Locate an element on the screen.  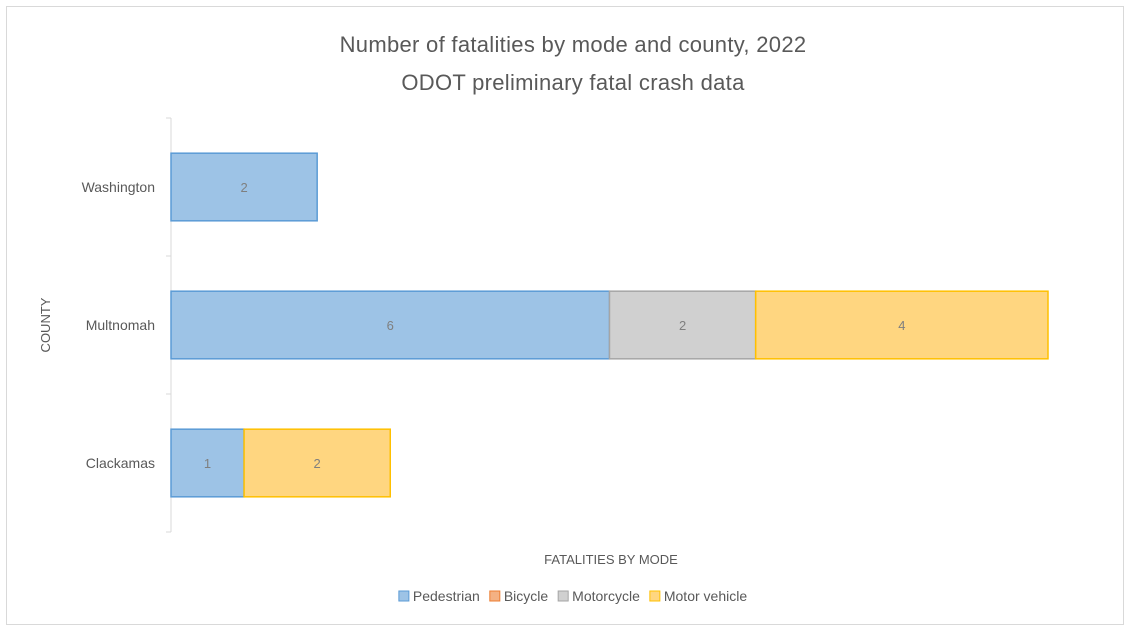
data-label-multnomah-motor-vehicle: 4 is located at coordinates (901, 325).